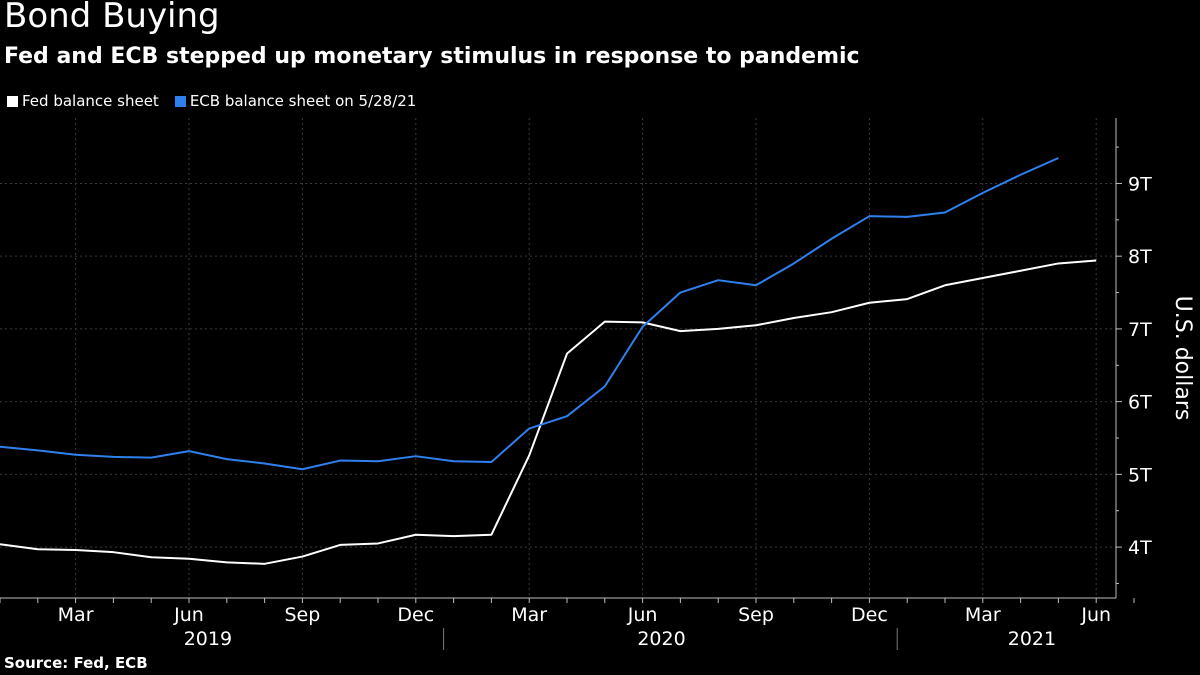 The image size is (1200, 675). I want to click on y-tick-label: 6T, so click(1140, 403).